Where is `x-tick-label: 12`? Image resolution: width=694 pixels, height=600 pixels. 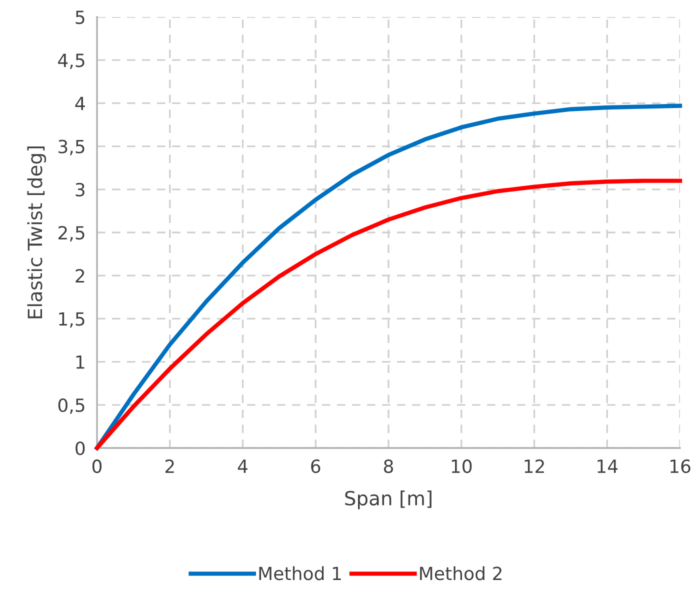
x-tick-label: 12 is located at coordinates (534, 466).